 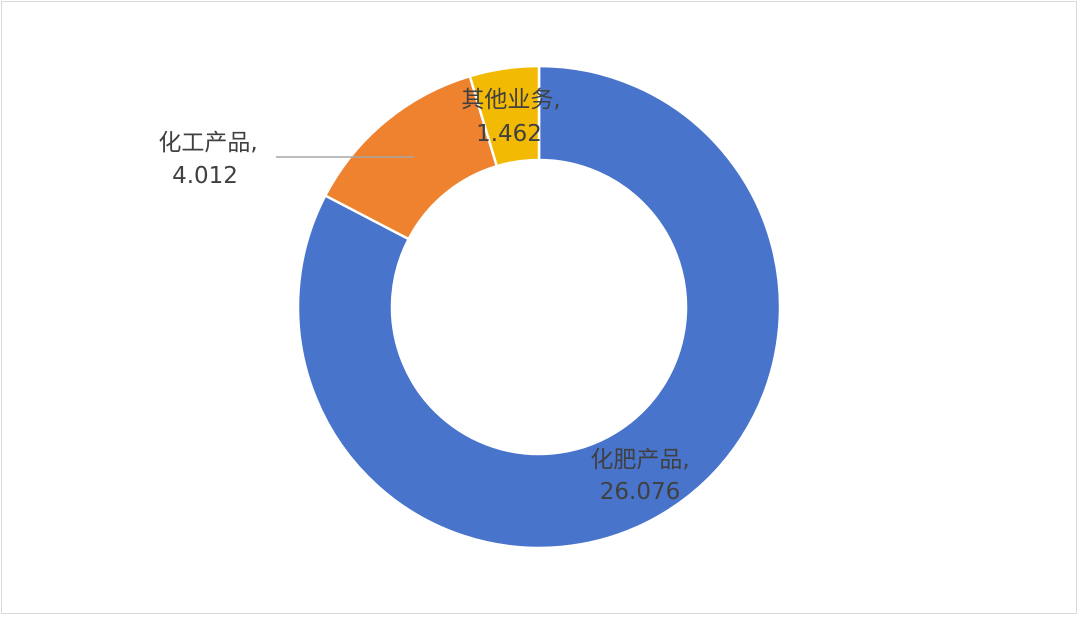 What do you see at coordinates (640, 492) in the screenshot?
I see `data-label-fertilizer-value: 26.076` at bounding box center [640, 492].